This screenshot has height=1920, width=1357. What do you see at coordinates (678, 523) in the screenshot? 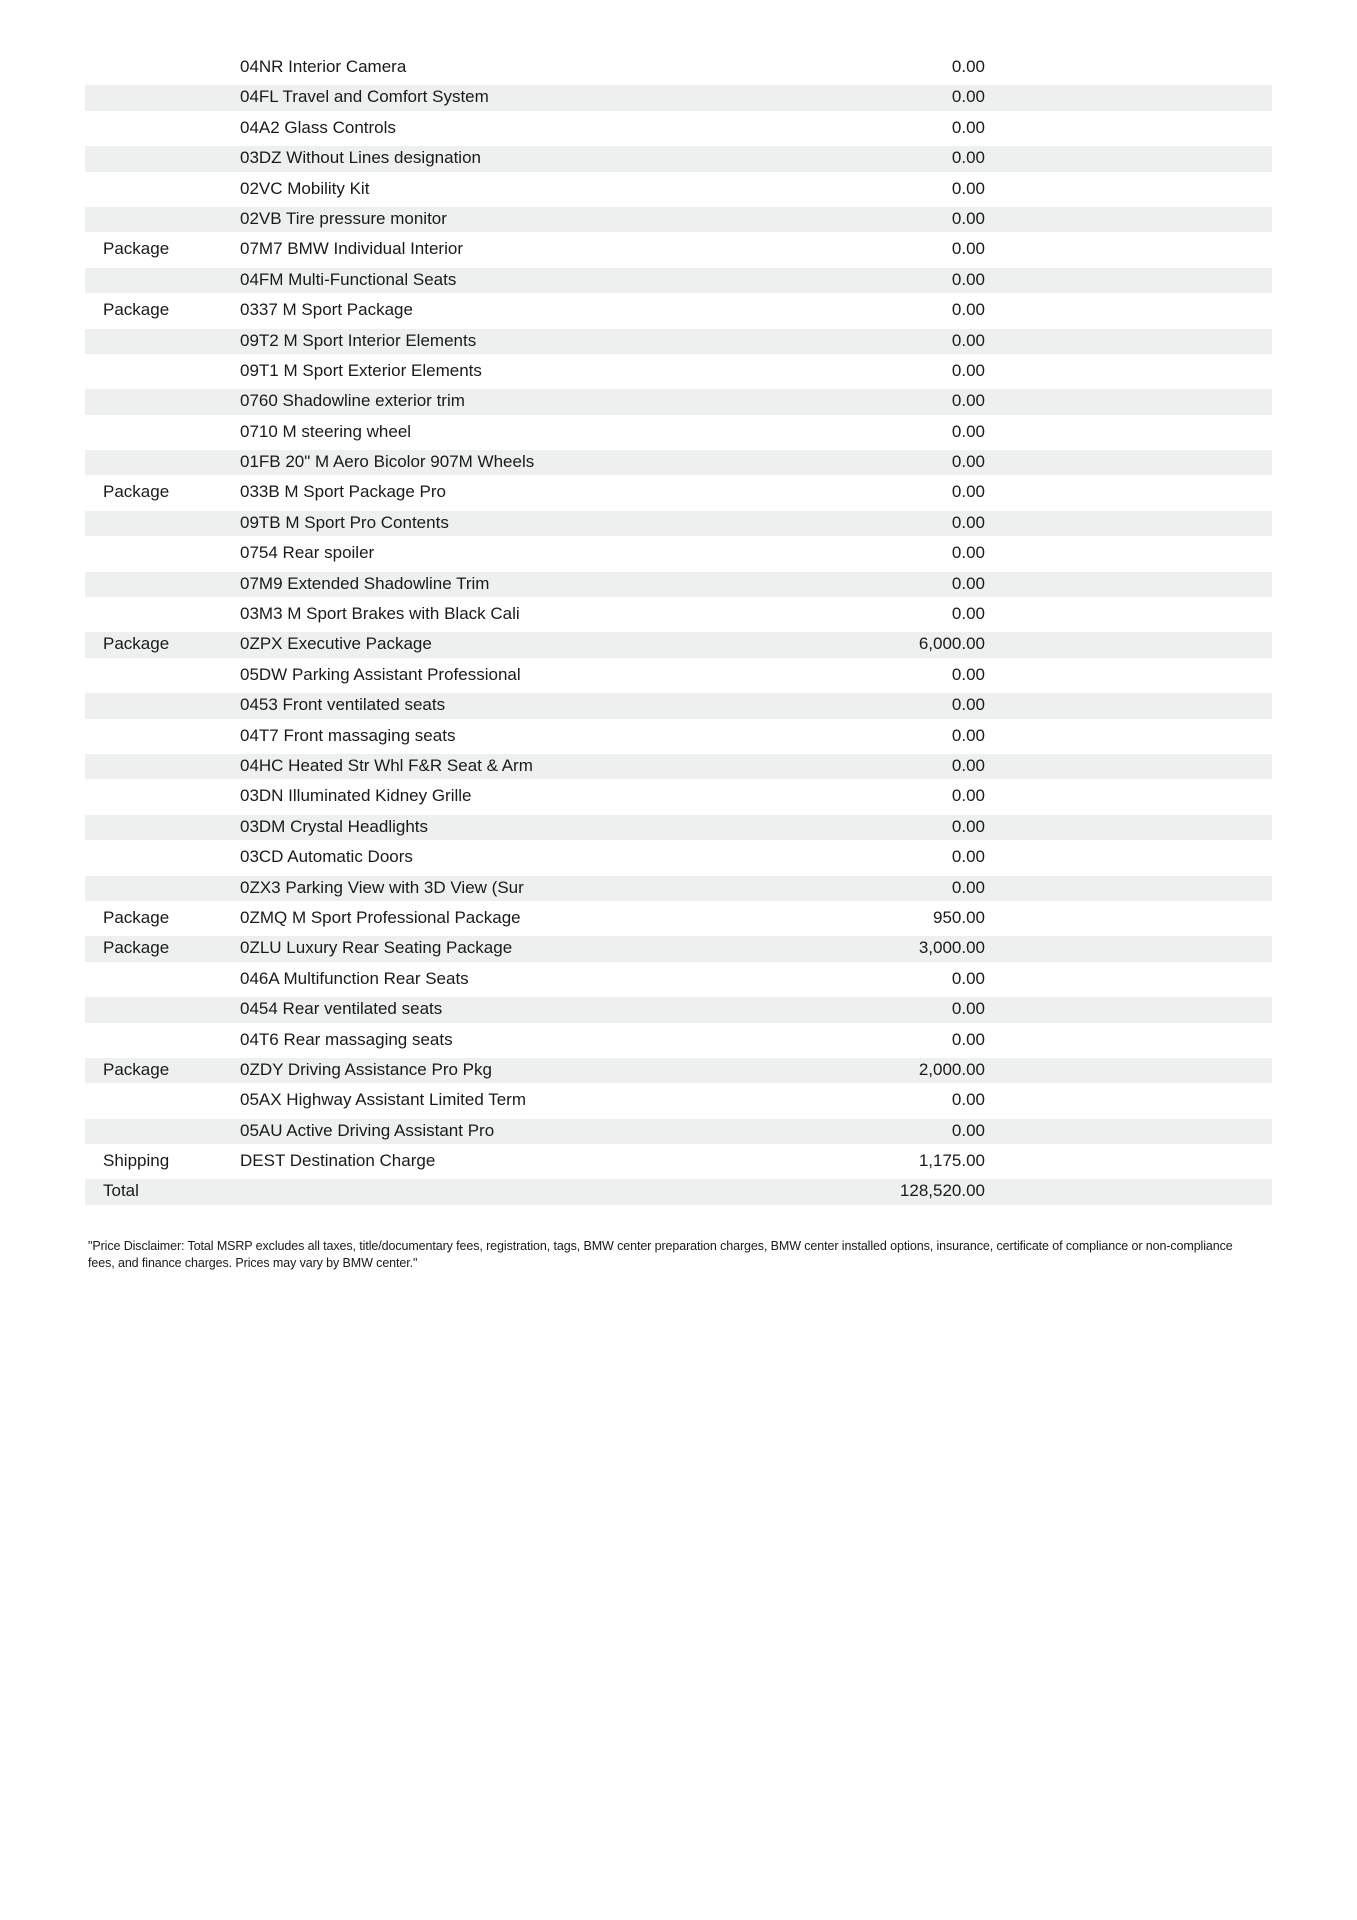
I see `option-row: 09TB M Sport Pro Contents 0.00` at bounding box center [678, 523].